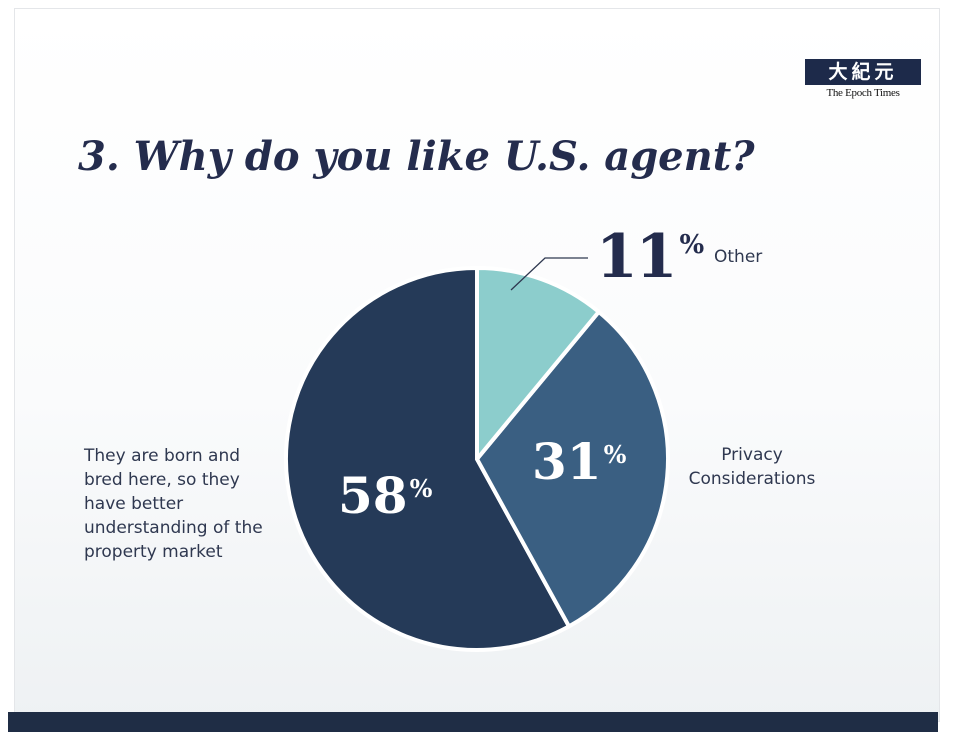 This screenshot has width=960, height=747. I want to click on label-line: understanding of the, so click(173, 528).